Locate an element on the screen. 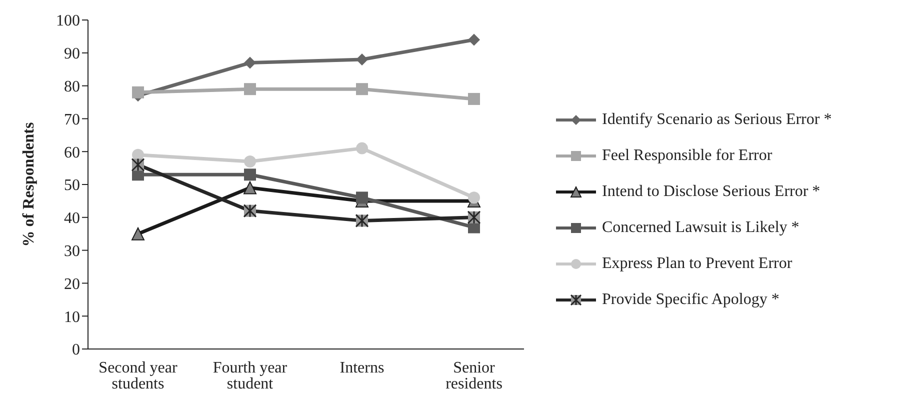 This screenshot has height=419, width=922. y-tick-label: 50 is located at coordinates (72, 185).